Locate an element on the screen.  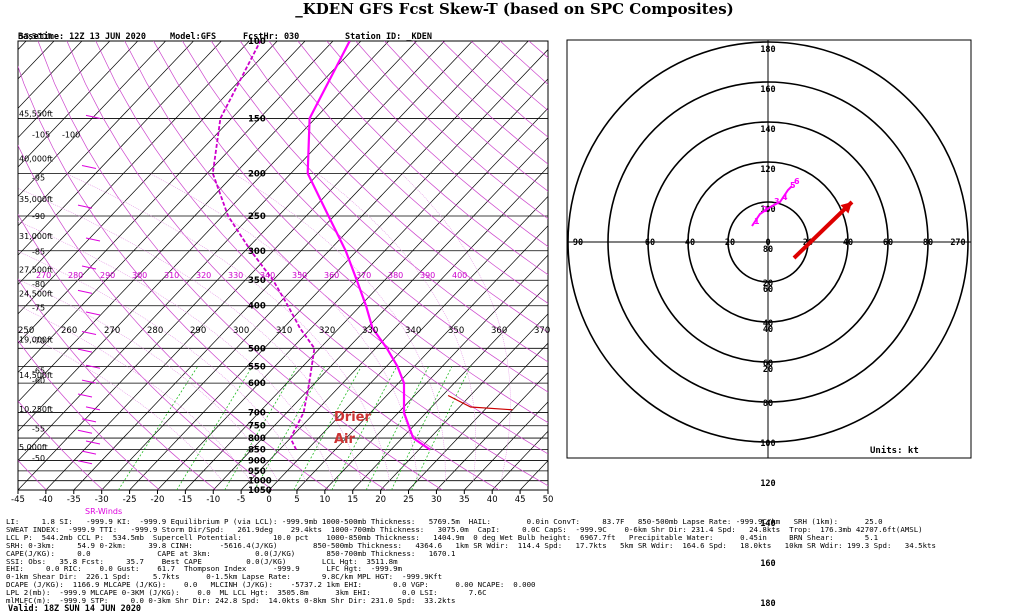
theta-label: 360 is located at coordinates (499, 331).